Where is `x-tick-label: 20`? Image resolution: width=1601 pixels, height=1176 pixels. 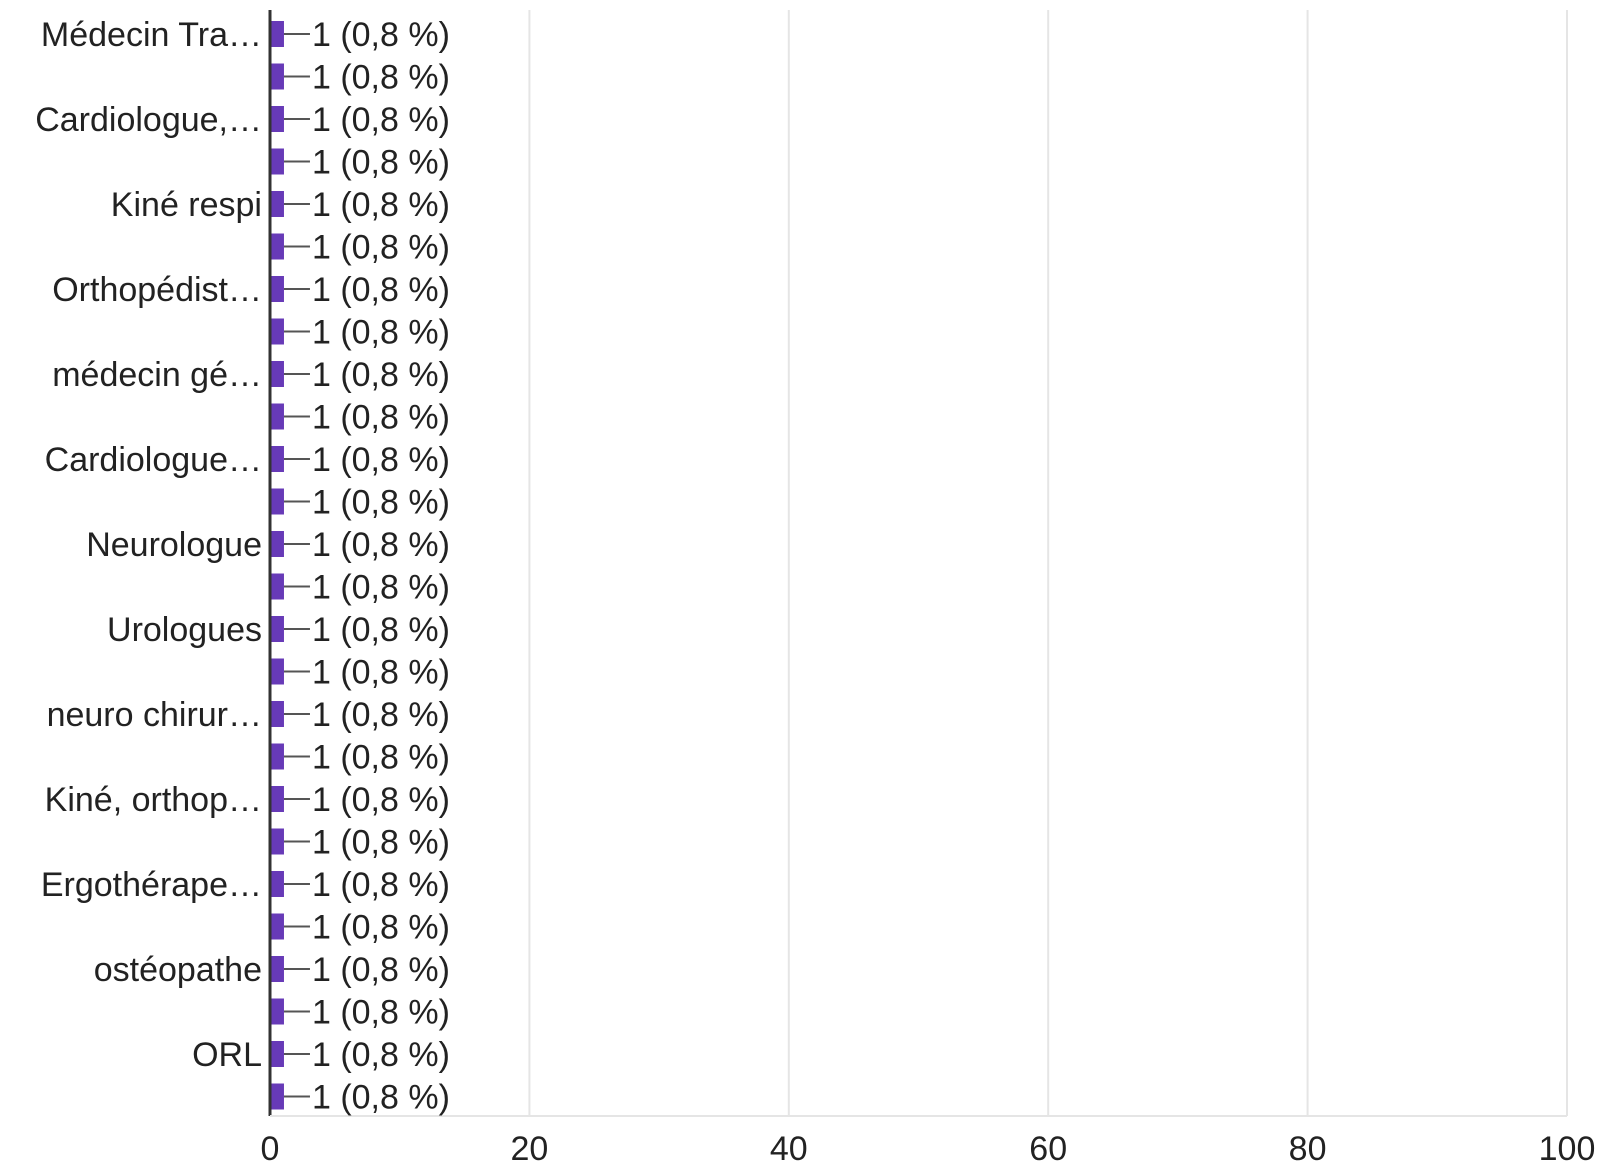 x-tick-label: 20 is located at coordinates (529, 1149).